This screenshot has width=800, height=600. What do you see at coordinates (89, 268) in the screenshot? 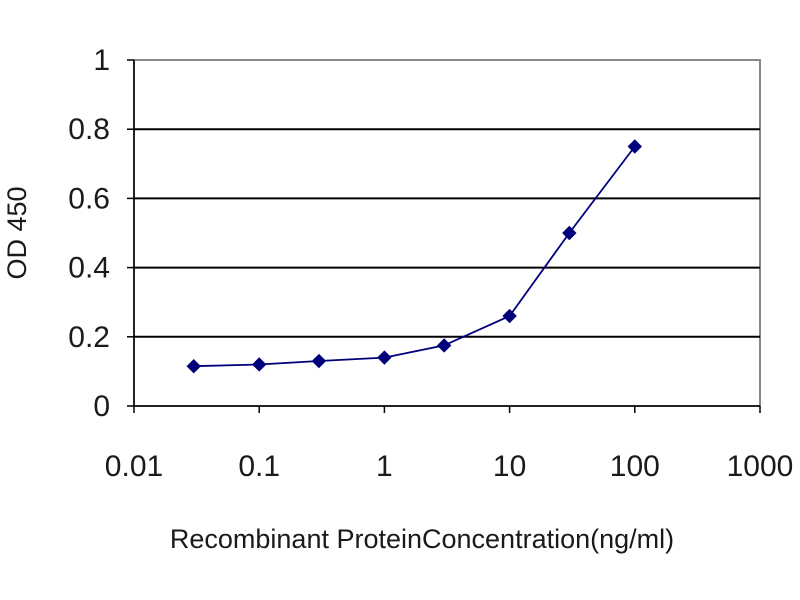
I see `y-tick-label-2: 0.4` at bounding box center [89, 268].